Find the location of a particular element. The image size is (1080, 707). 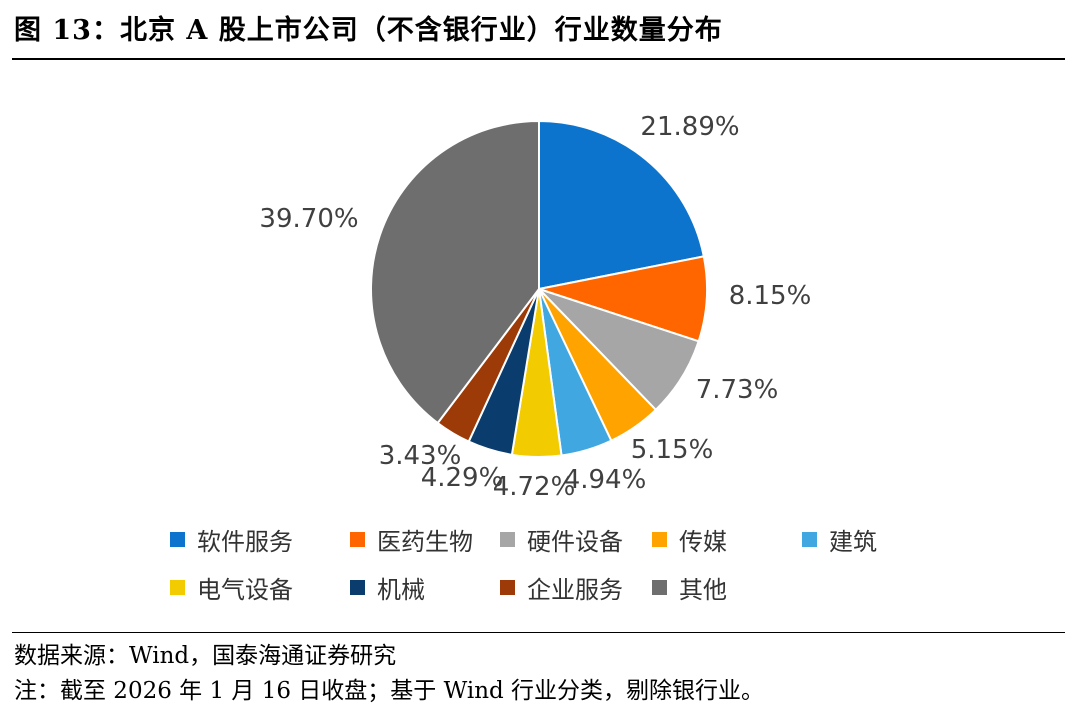

data-label: 4.94% is located at coordinates (605, 480).